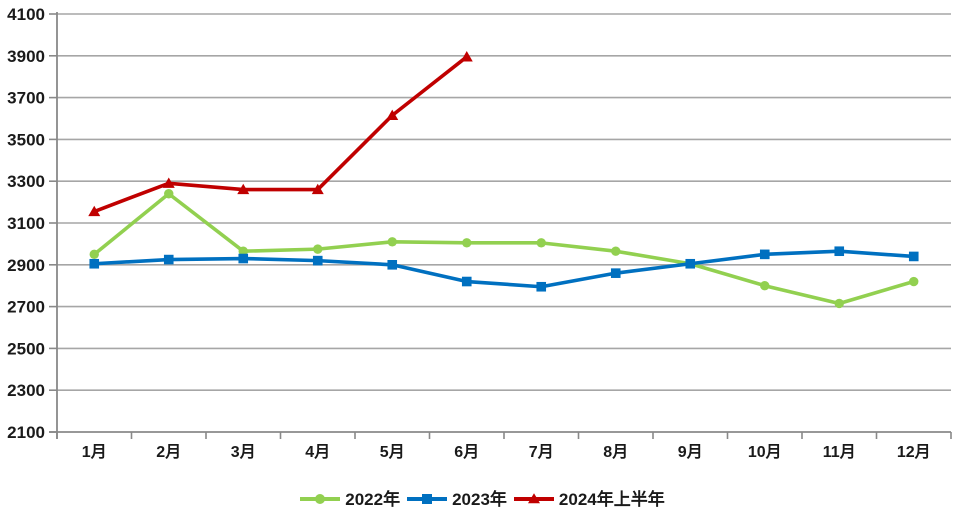 The height and width of the screenshot is (519, 965). I want to click on x-tick-label: 6月, so click(466, 452).